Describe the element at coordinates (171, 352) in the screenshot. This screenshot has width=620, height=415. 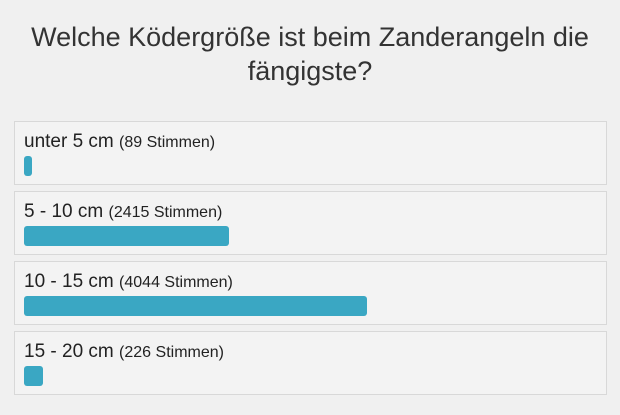
I see `option-votes: (226 Stimmen)` at that location.